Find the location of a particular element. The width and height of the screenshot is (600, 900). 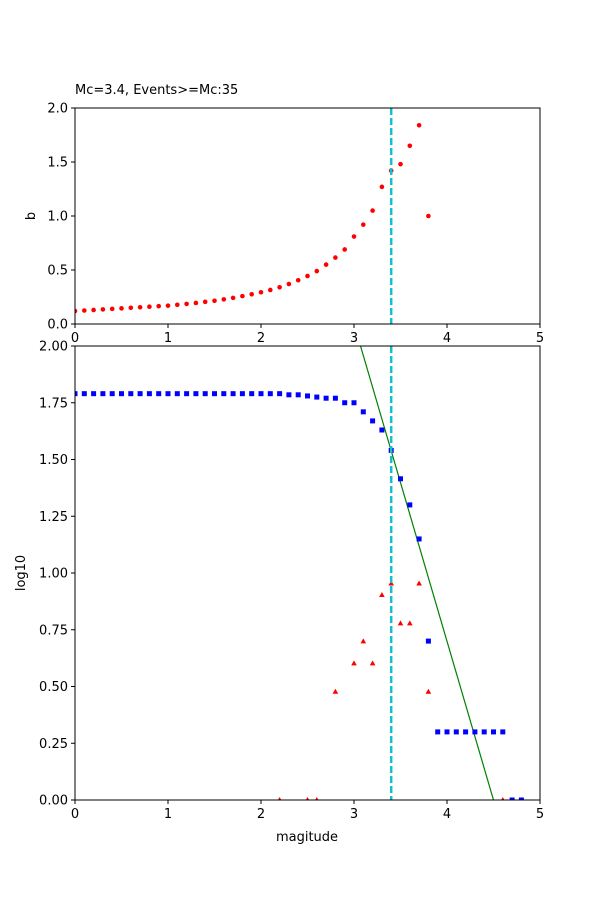

y-tick-label: 0.0 is located at coordinates (57, 325).